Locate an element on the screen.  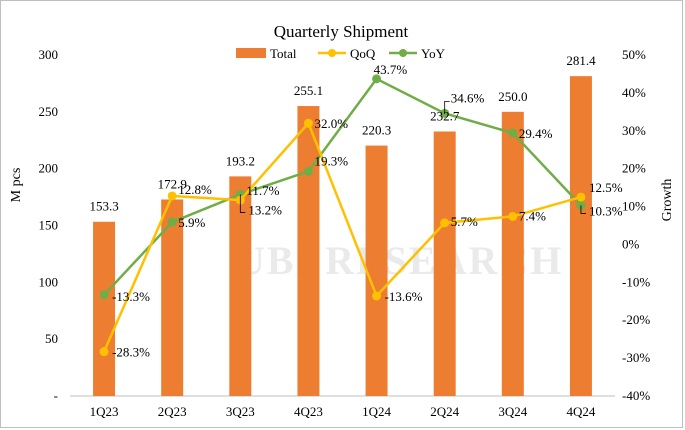
legend: Total QoQ YoY is located at coordinates (341, 53).